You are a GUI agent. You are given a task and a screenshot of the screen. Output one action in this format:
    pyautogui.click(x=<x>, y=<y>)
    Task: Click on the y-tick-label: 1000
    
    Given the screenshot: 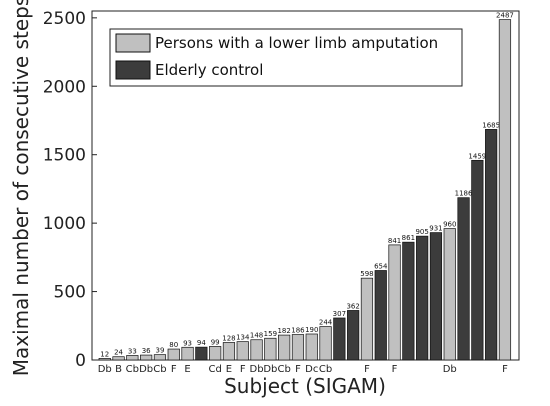 What is the action you would take?
    pyautogui.click(x=64, y=224)
    